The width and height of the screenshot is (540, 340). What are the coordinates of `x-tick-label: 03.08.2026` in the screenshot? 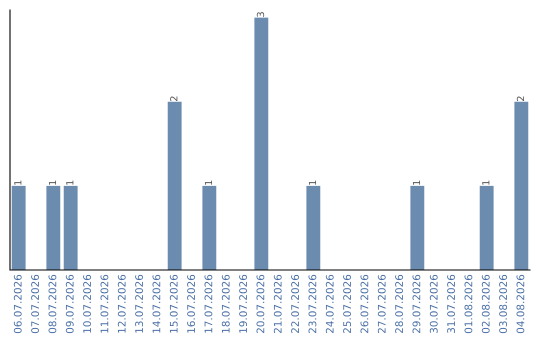 It's located at (503, 304).